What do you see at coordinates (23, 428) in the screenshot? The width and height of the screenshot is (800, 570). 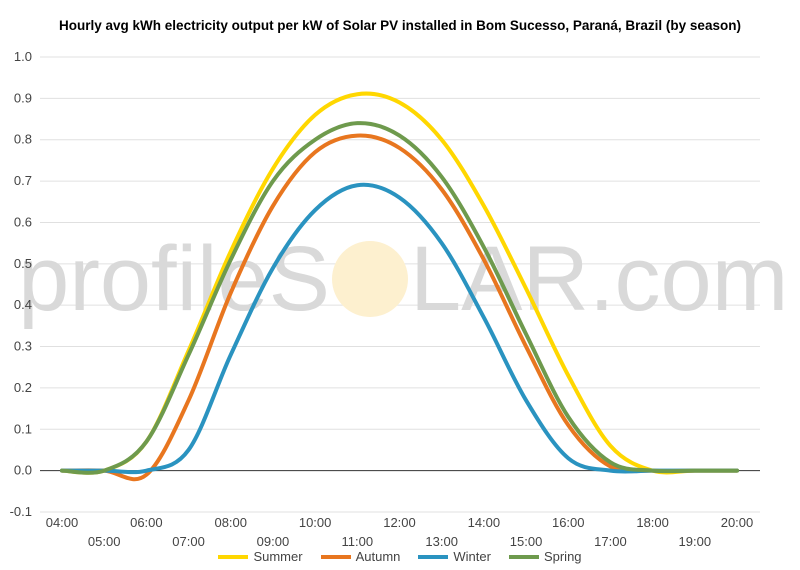 I see `y-tick-label: 0.1` at bounding box center [23, 428].